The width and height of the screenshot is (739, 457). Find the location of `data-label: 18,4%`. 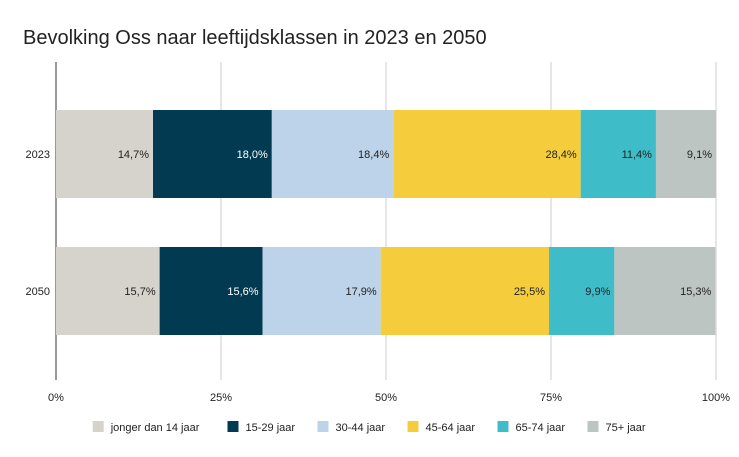

data-label: 18,4% is located at coordinates (373, 155).